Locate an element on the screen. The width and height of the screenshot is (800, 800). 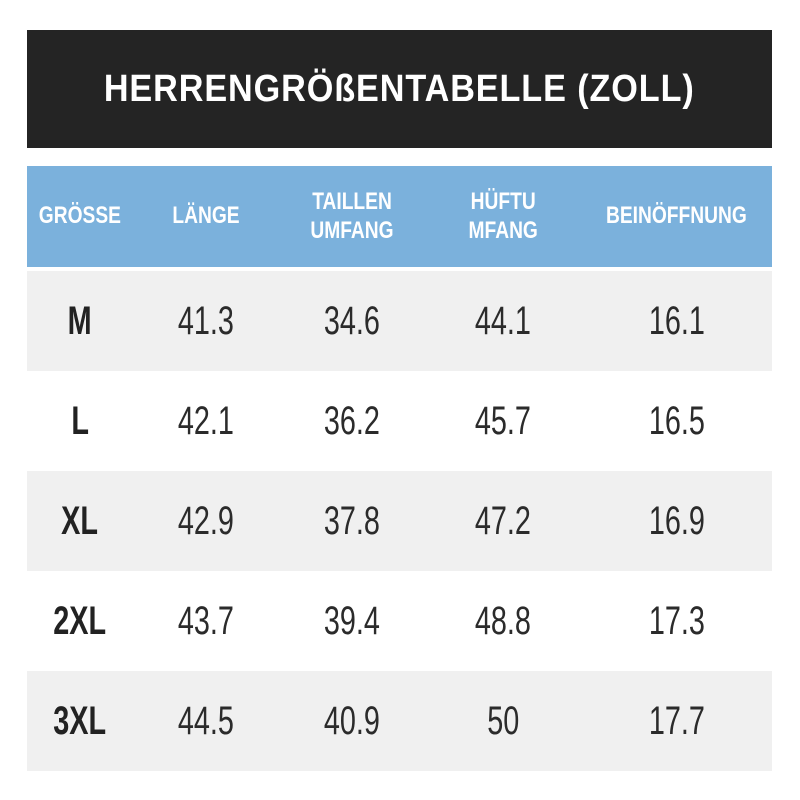
value-cell-taillenumfang: 40.9 is located at coordinates (352, 721).